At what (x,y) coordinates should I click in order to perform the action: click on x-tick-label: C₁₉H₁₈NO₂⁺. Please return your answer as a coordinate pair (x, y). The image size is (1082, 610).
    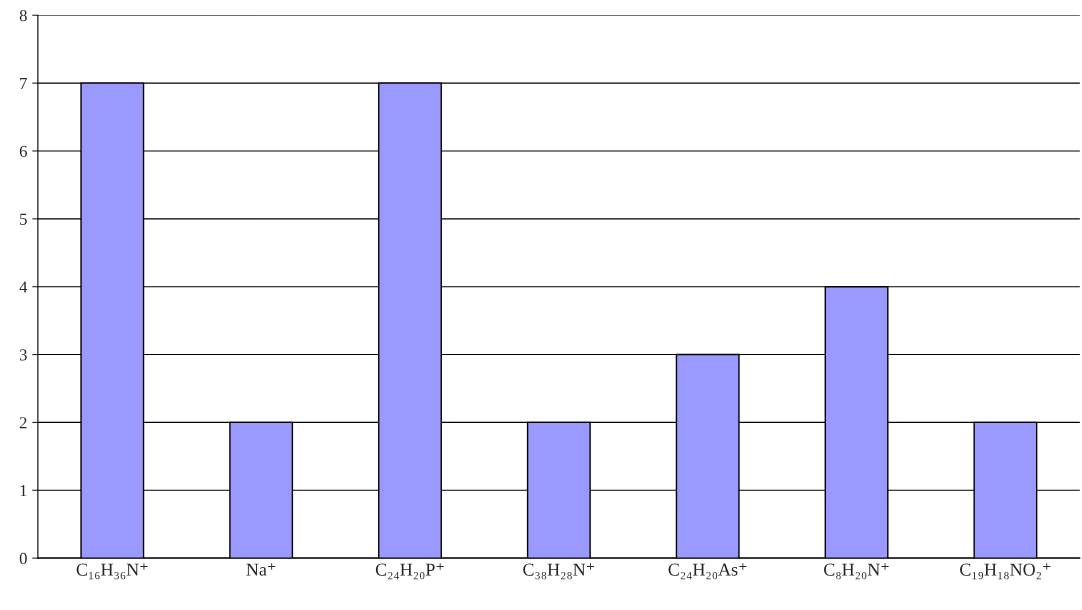
    Looking at the image, I should click on (1005, 571).